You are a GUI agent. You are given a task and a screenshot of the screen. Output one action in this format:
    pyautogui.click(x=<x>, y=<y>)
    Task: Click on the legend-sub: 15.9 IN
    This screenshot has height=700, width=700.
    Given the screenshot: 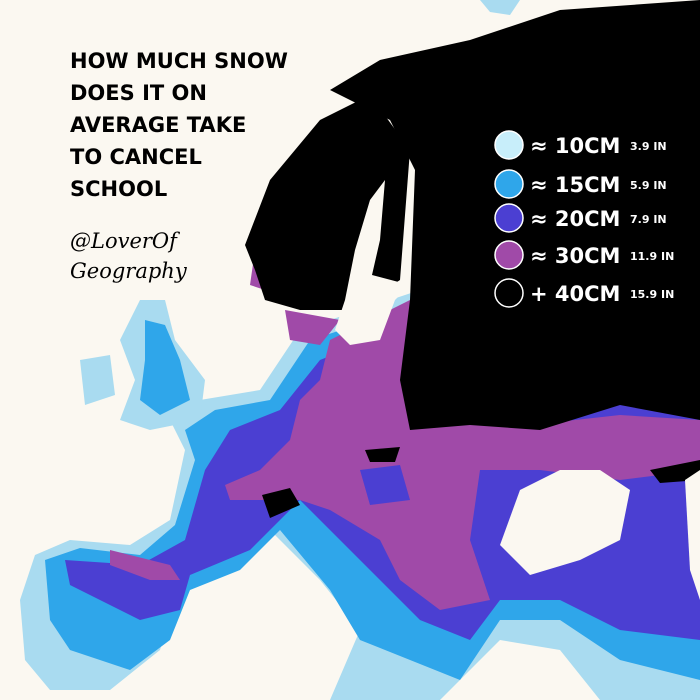 What is the action you would take?
    pyautogui.click(x=652, y=294)
    